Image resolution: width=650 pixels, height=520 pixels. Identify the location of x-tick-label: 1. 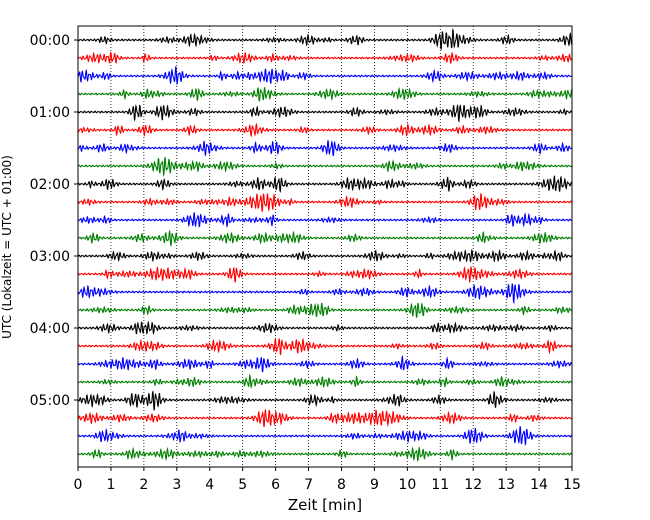
(110, 485).